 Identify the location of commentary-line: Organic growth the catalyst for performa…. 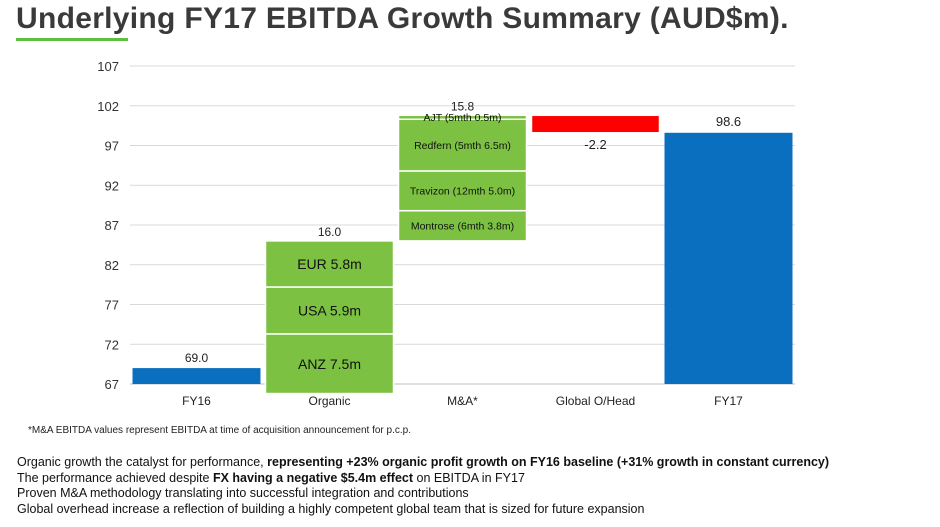
(423, 462).